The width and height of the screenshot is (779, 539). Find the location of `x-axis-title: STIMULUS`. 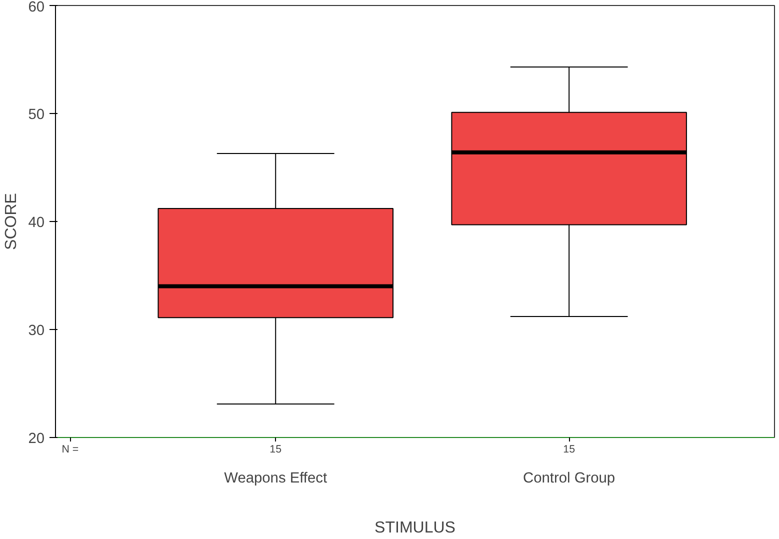

x-axis-title: STIMULUS is located at coordinates (415, 528).